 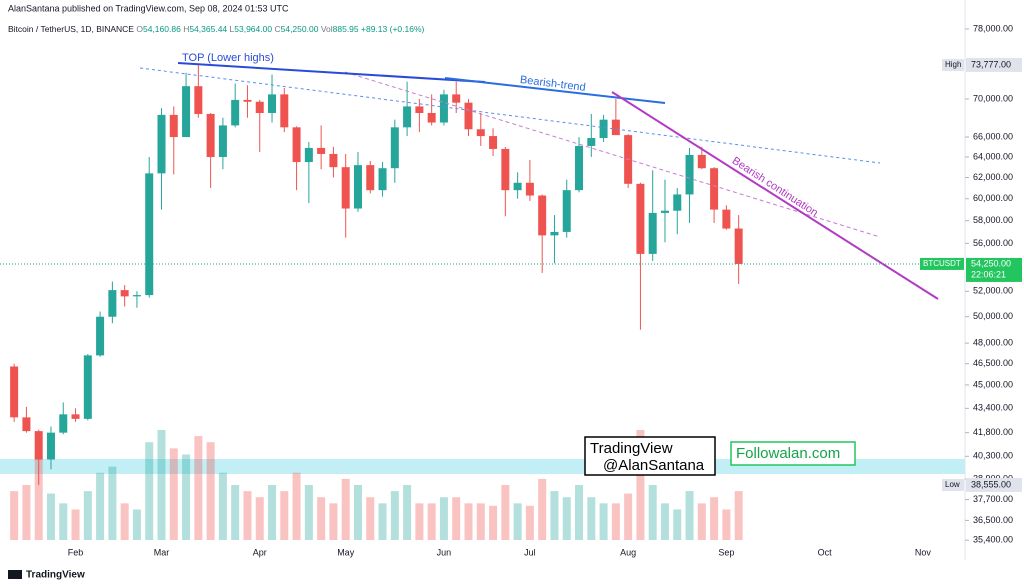 What do you see at coordinates (993, 243) in the screenshot?
I see `y-tick-label: 56,000.00` at bounding box center [993, 243].